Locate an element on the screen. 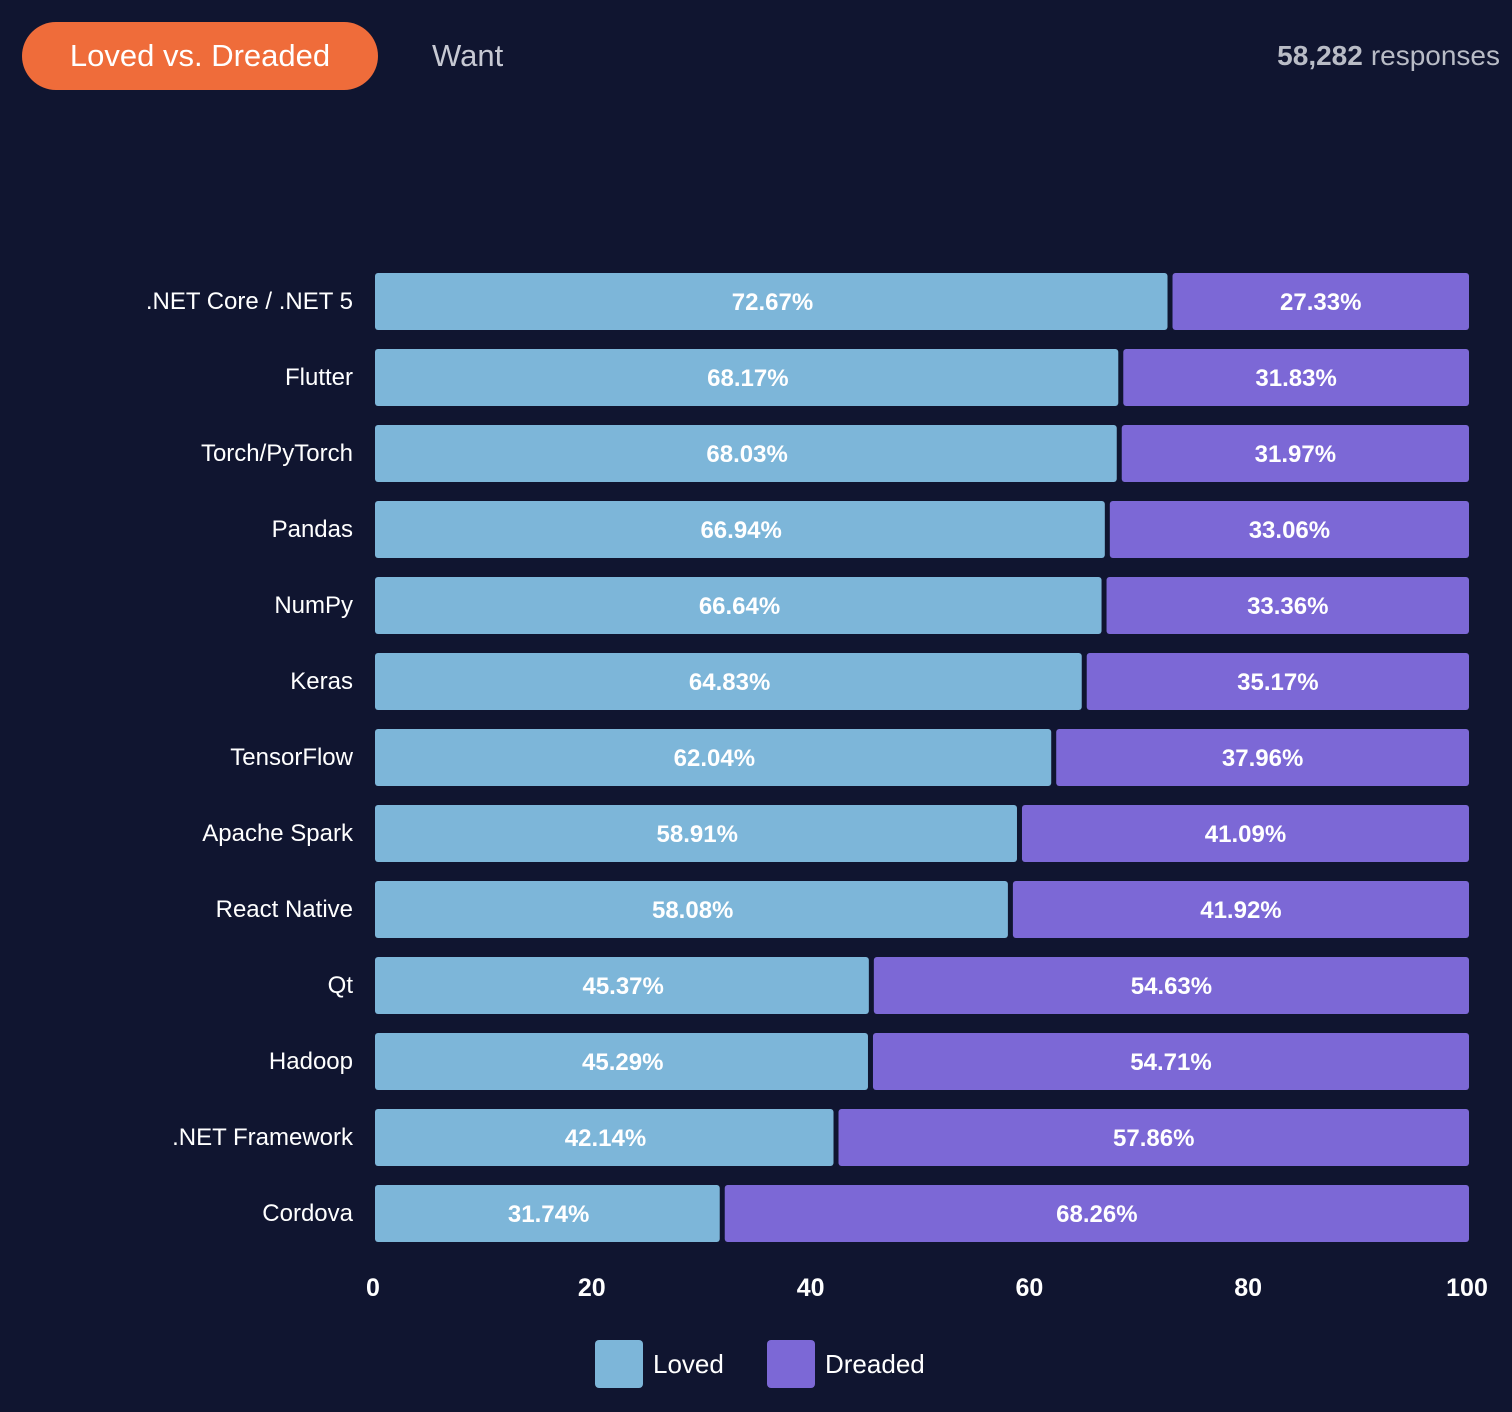  data-label-loved: 58.91% is located at coordinates (697, 834).